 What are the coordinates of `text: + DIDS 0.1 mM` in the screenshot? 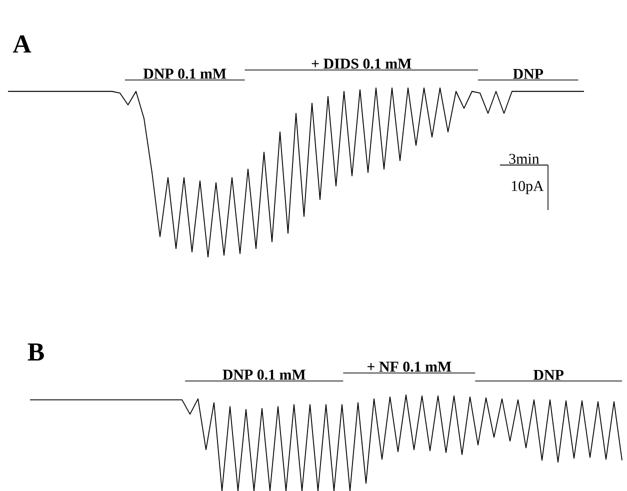 It's located at (362, 63).